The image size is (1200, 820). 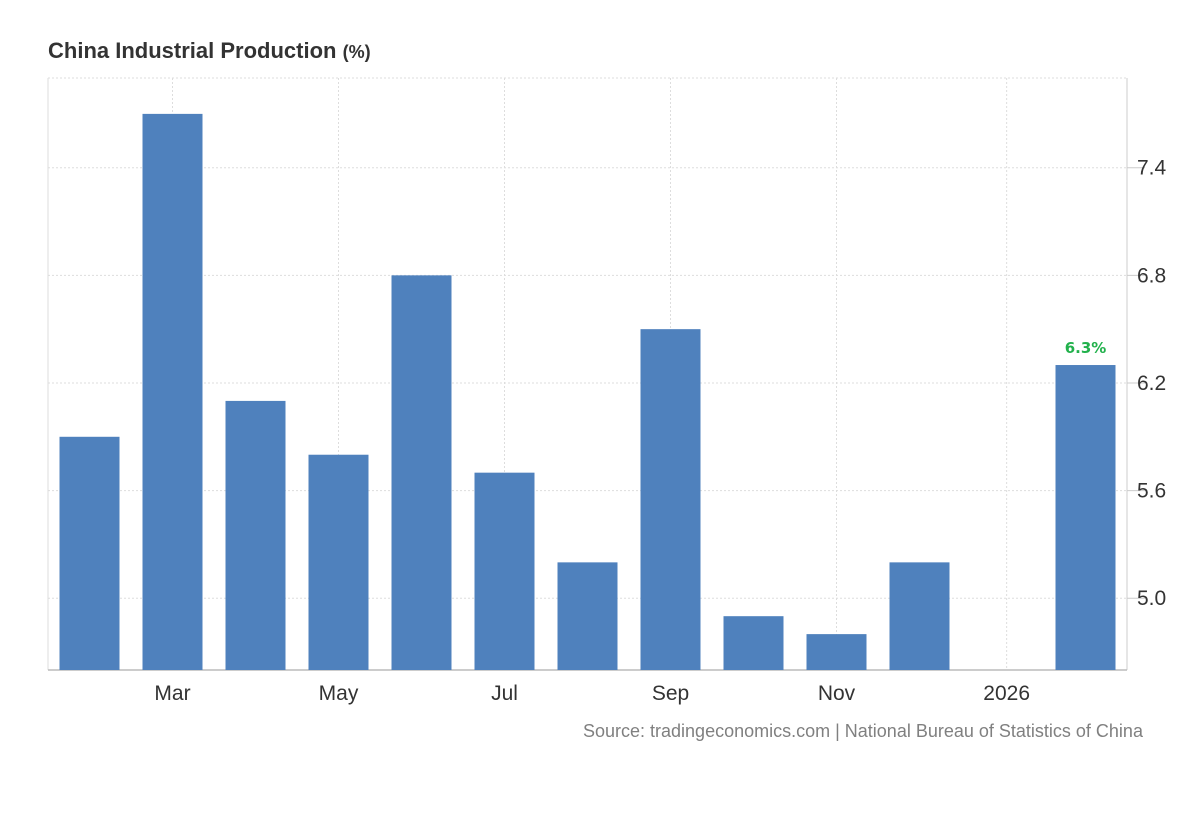 What do you see at coordinates (1152, 168) in the screenshot?
I see `y-tick-label: 7.4` at bounding box center [1152, 168].